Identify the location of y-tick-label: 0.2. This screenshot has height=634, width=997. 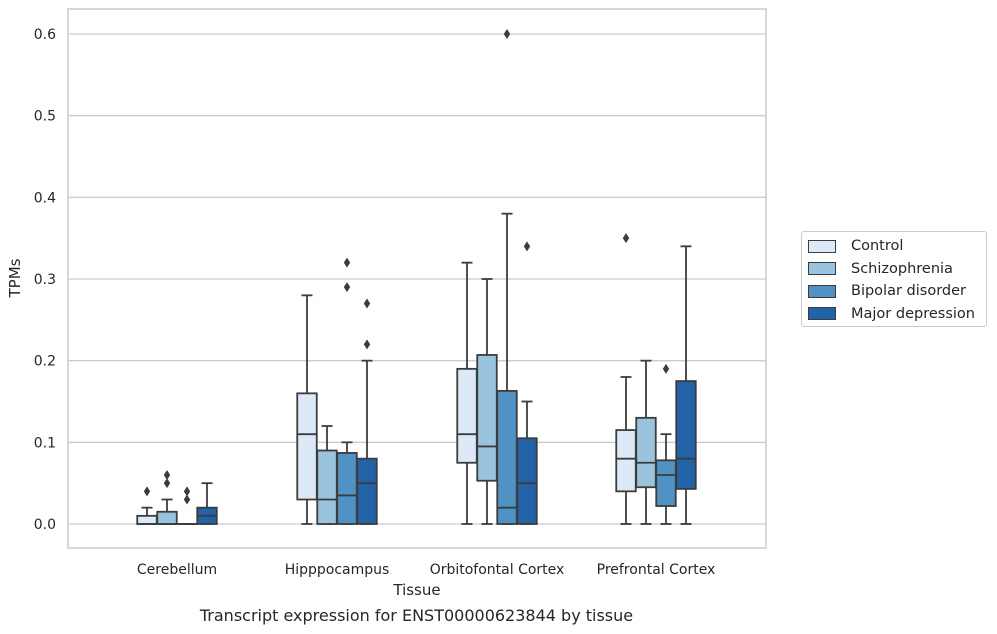
(45, 362).